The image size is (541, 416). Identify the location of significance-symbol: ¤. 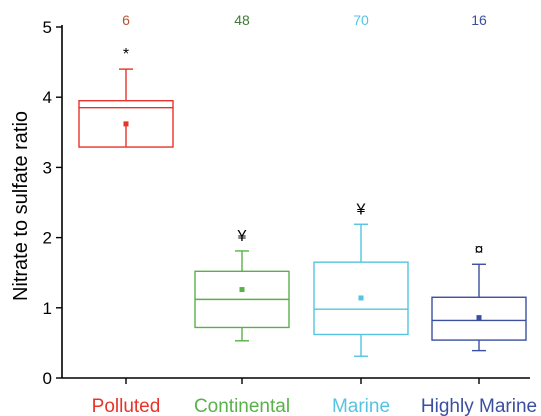
(479, 249).